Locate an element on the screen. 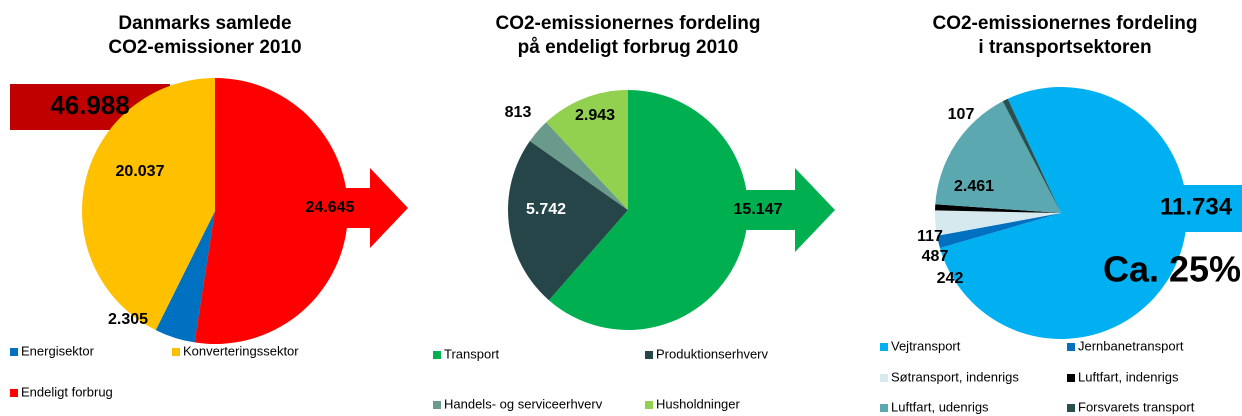  chart-title: CO2-emissioner 2010 is located at coordinates (204, 47).